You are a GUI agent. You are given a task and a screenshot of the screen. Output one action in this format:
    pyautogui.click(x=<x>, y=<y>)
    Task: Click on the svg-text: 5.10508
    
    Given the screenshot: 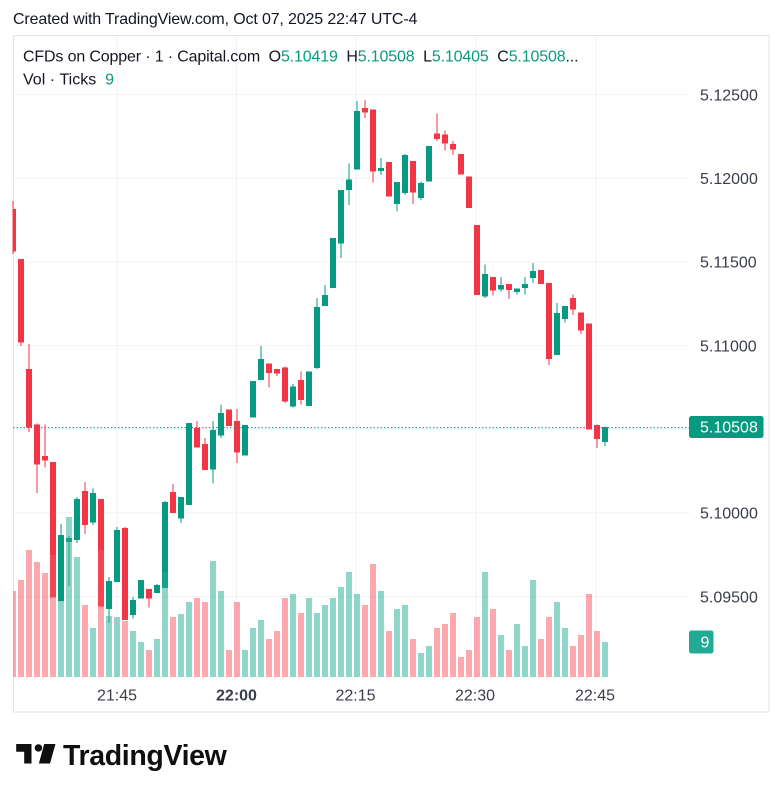 What is the action you would take?
    pyautogui.click(x=729, y=428)
    